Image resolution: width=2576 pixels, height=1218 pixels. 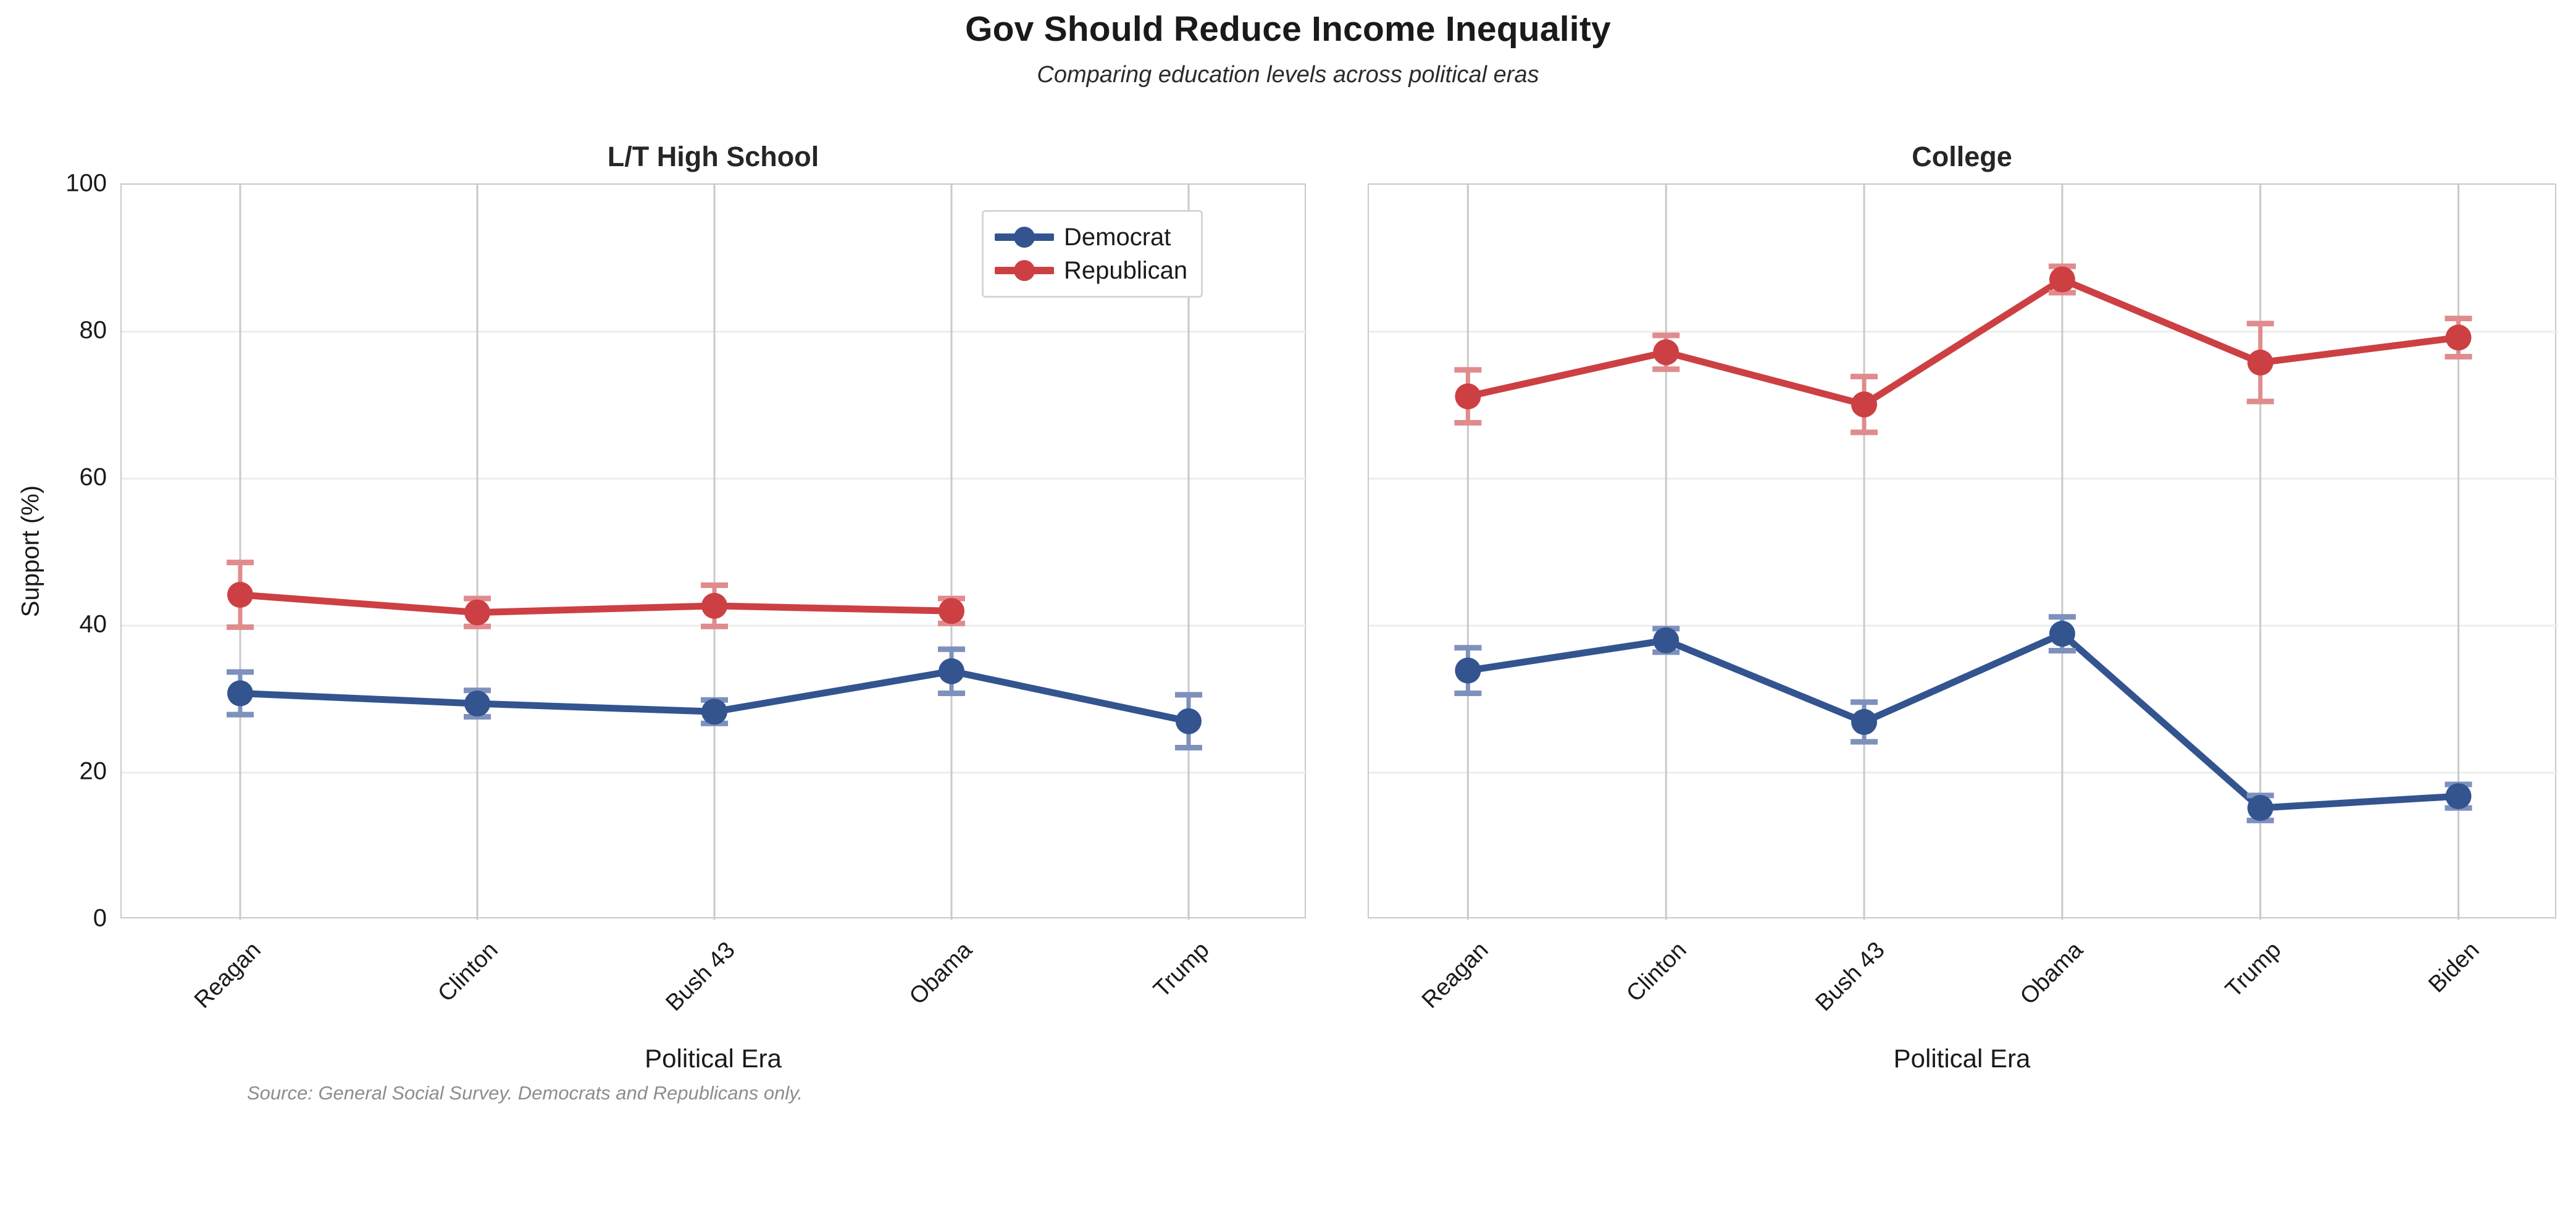 What do you see at coordinates (713, 156) in the screenshot?
I see `subplot-title: L/T High School` at bounding box center [713, 156].